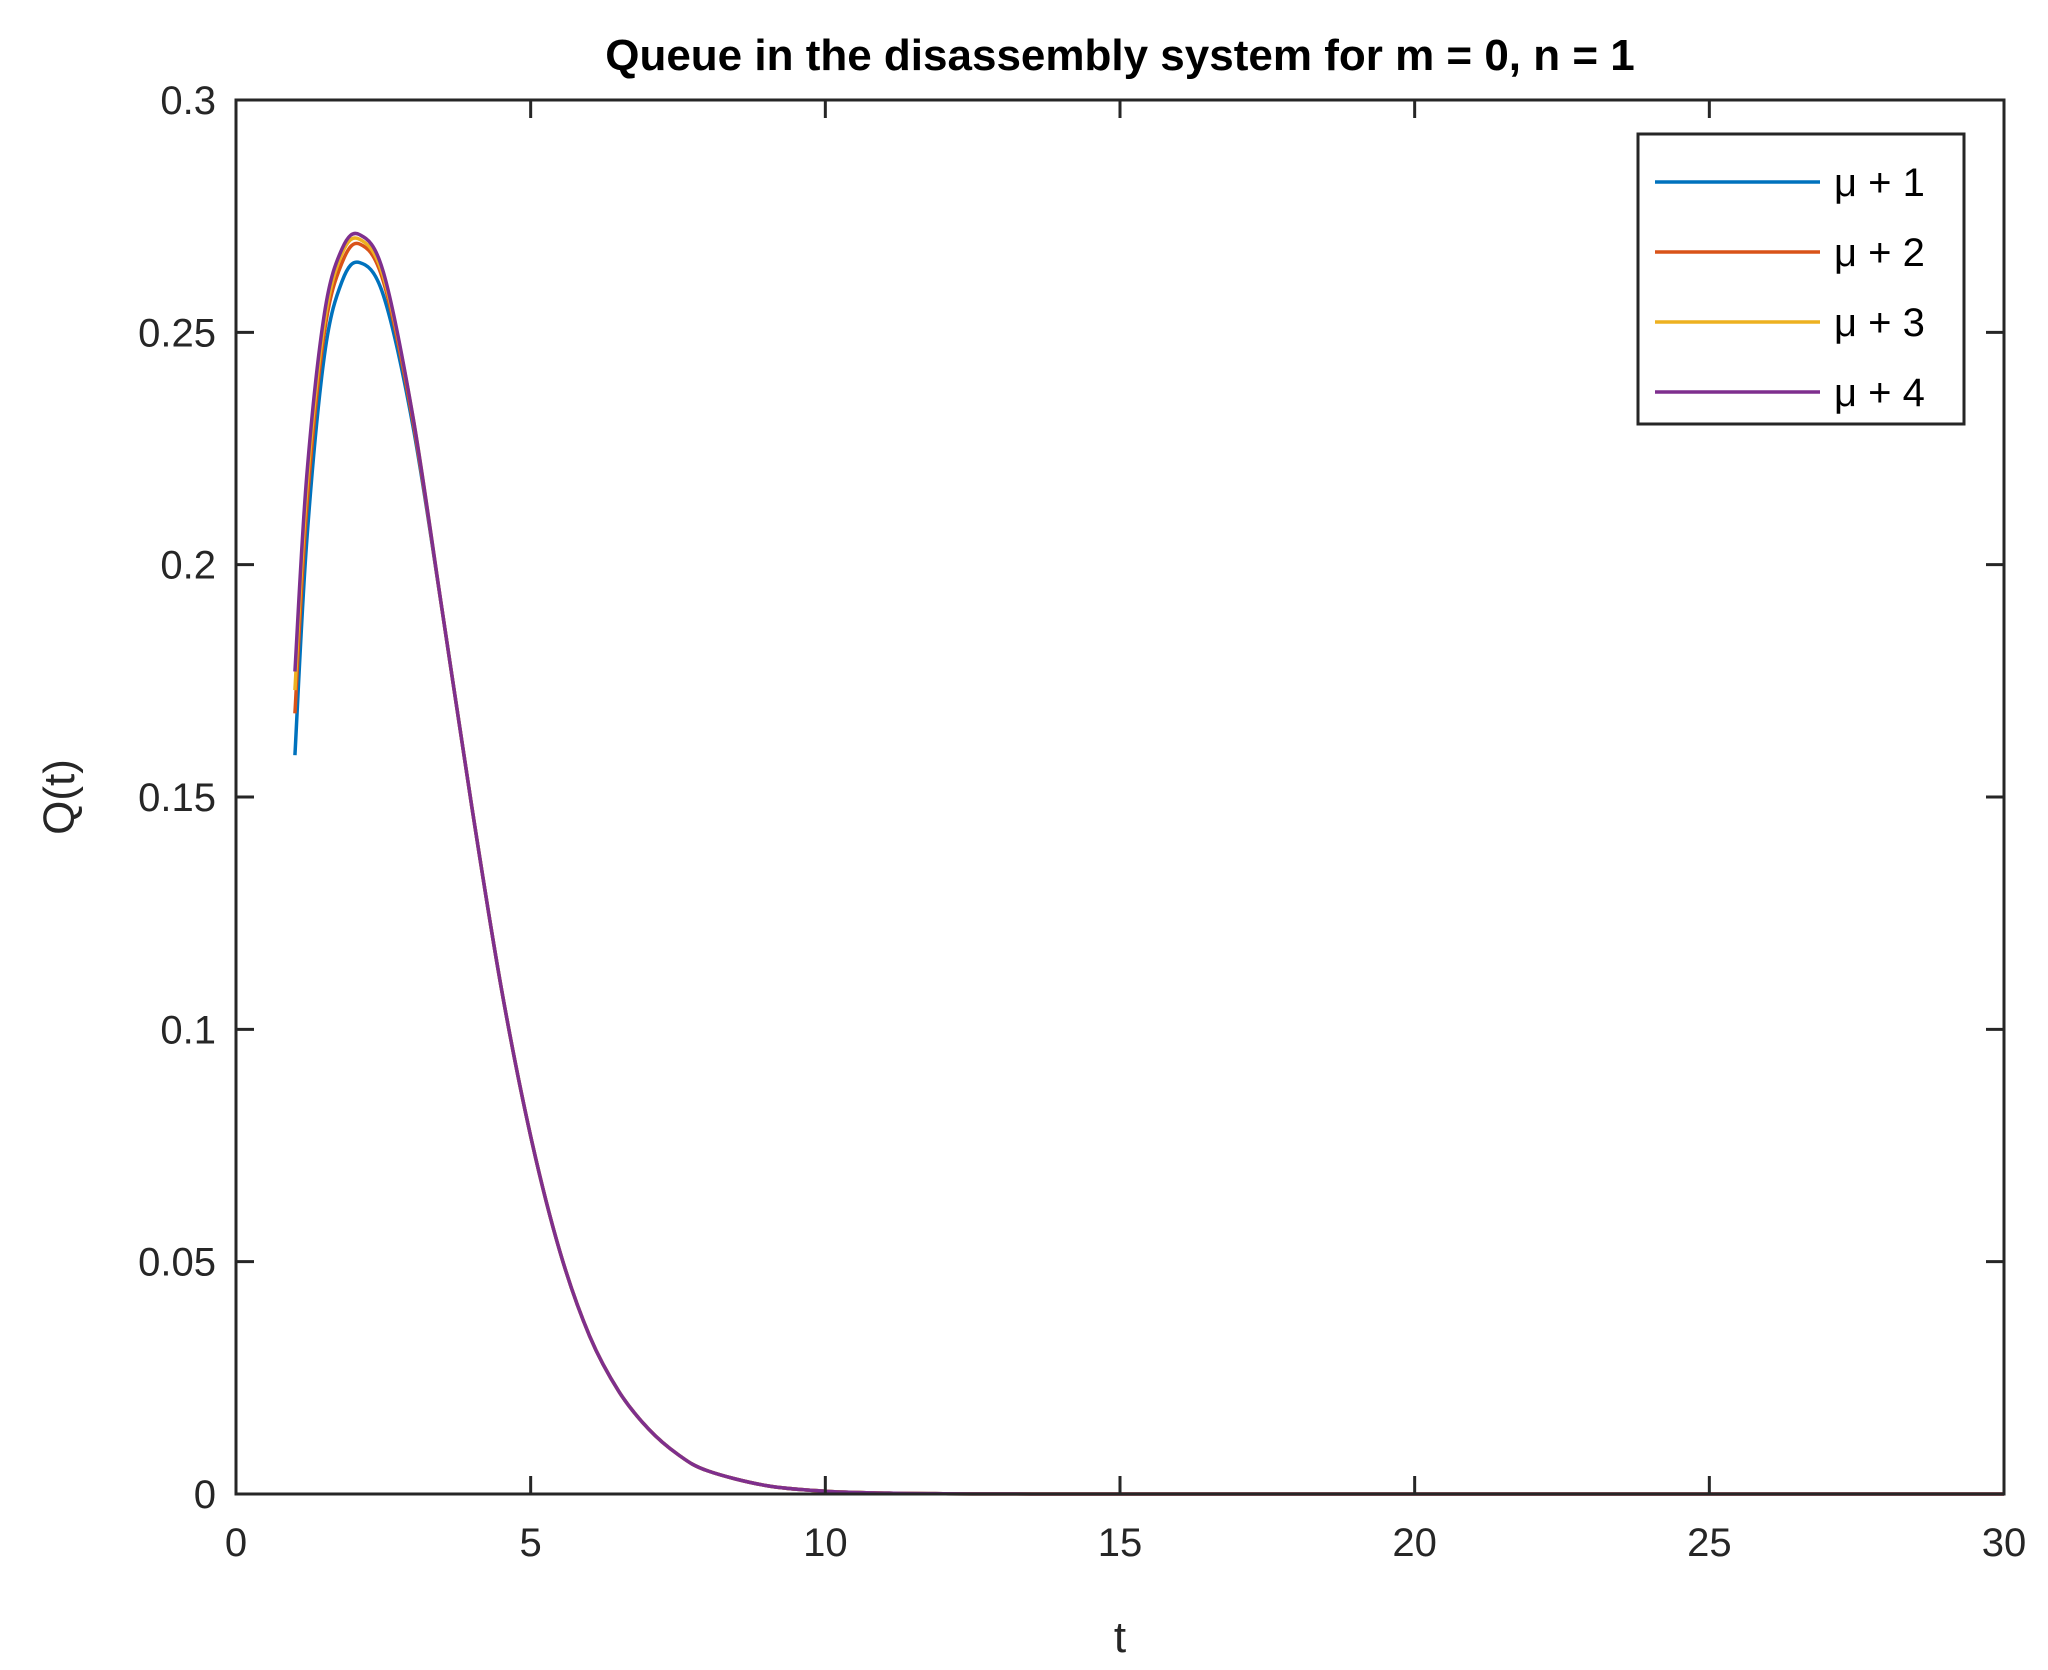 This screenshot has height=1670, width=2048. Describe the element at coordinates (1120, 1637) in the screenshot. I see `x-axis-label: t` at that location.